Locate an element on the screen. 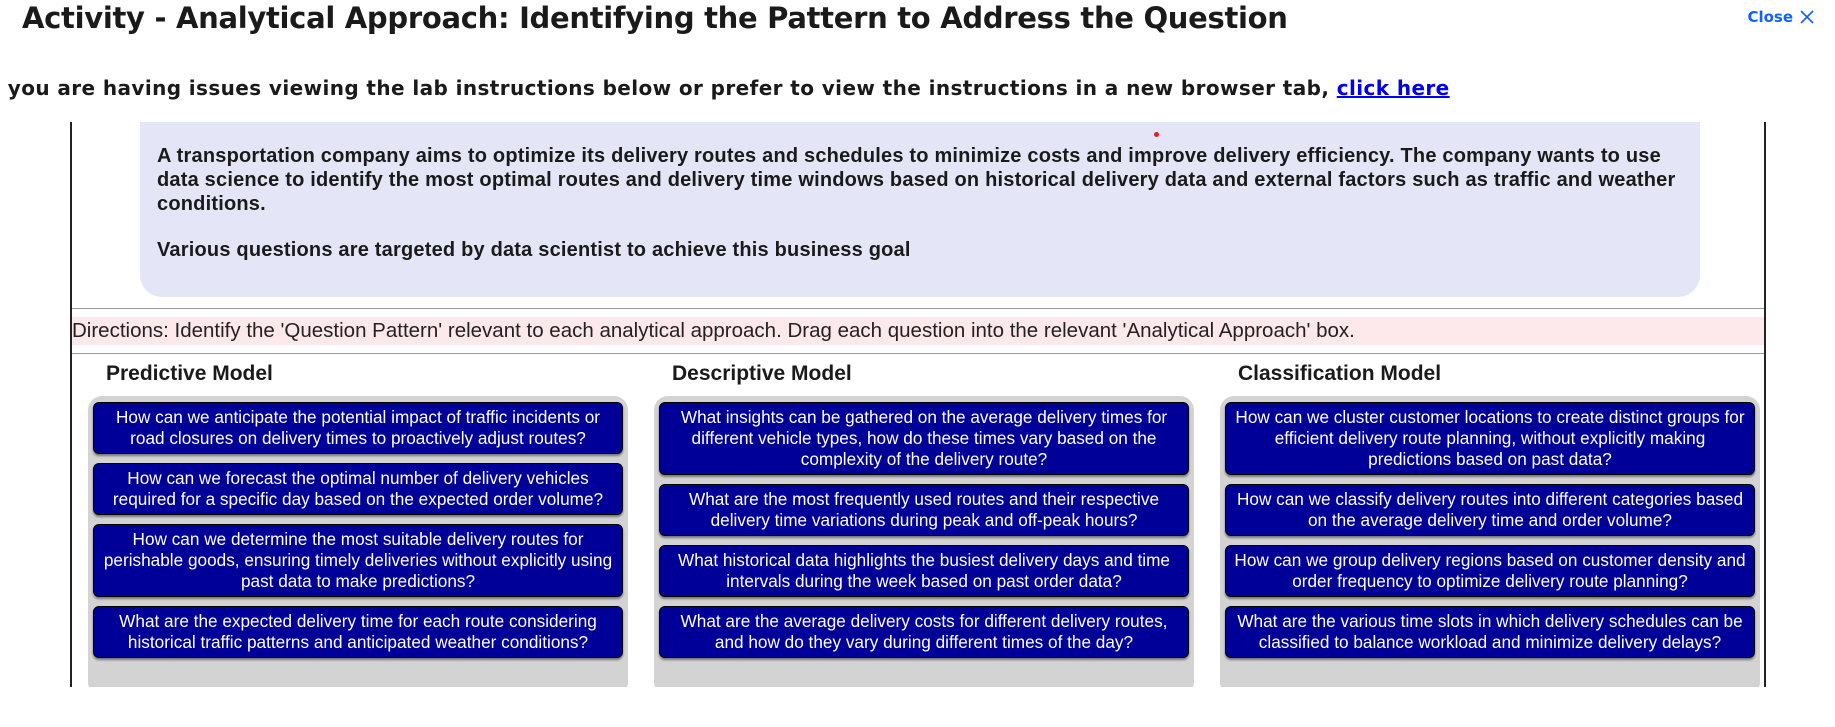  column-heading: Descriptive Model is located at coordinates (762, 373).